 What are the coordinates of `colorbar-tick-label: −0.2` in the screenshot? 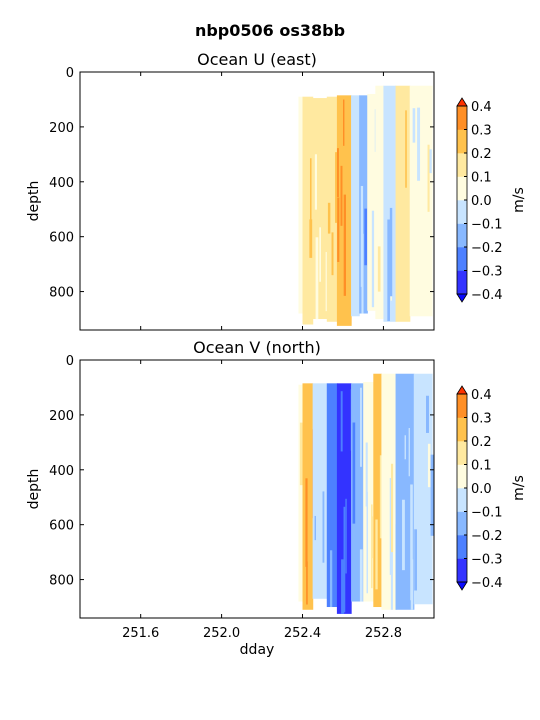 It's located at (487, 536).